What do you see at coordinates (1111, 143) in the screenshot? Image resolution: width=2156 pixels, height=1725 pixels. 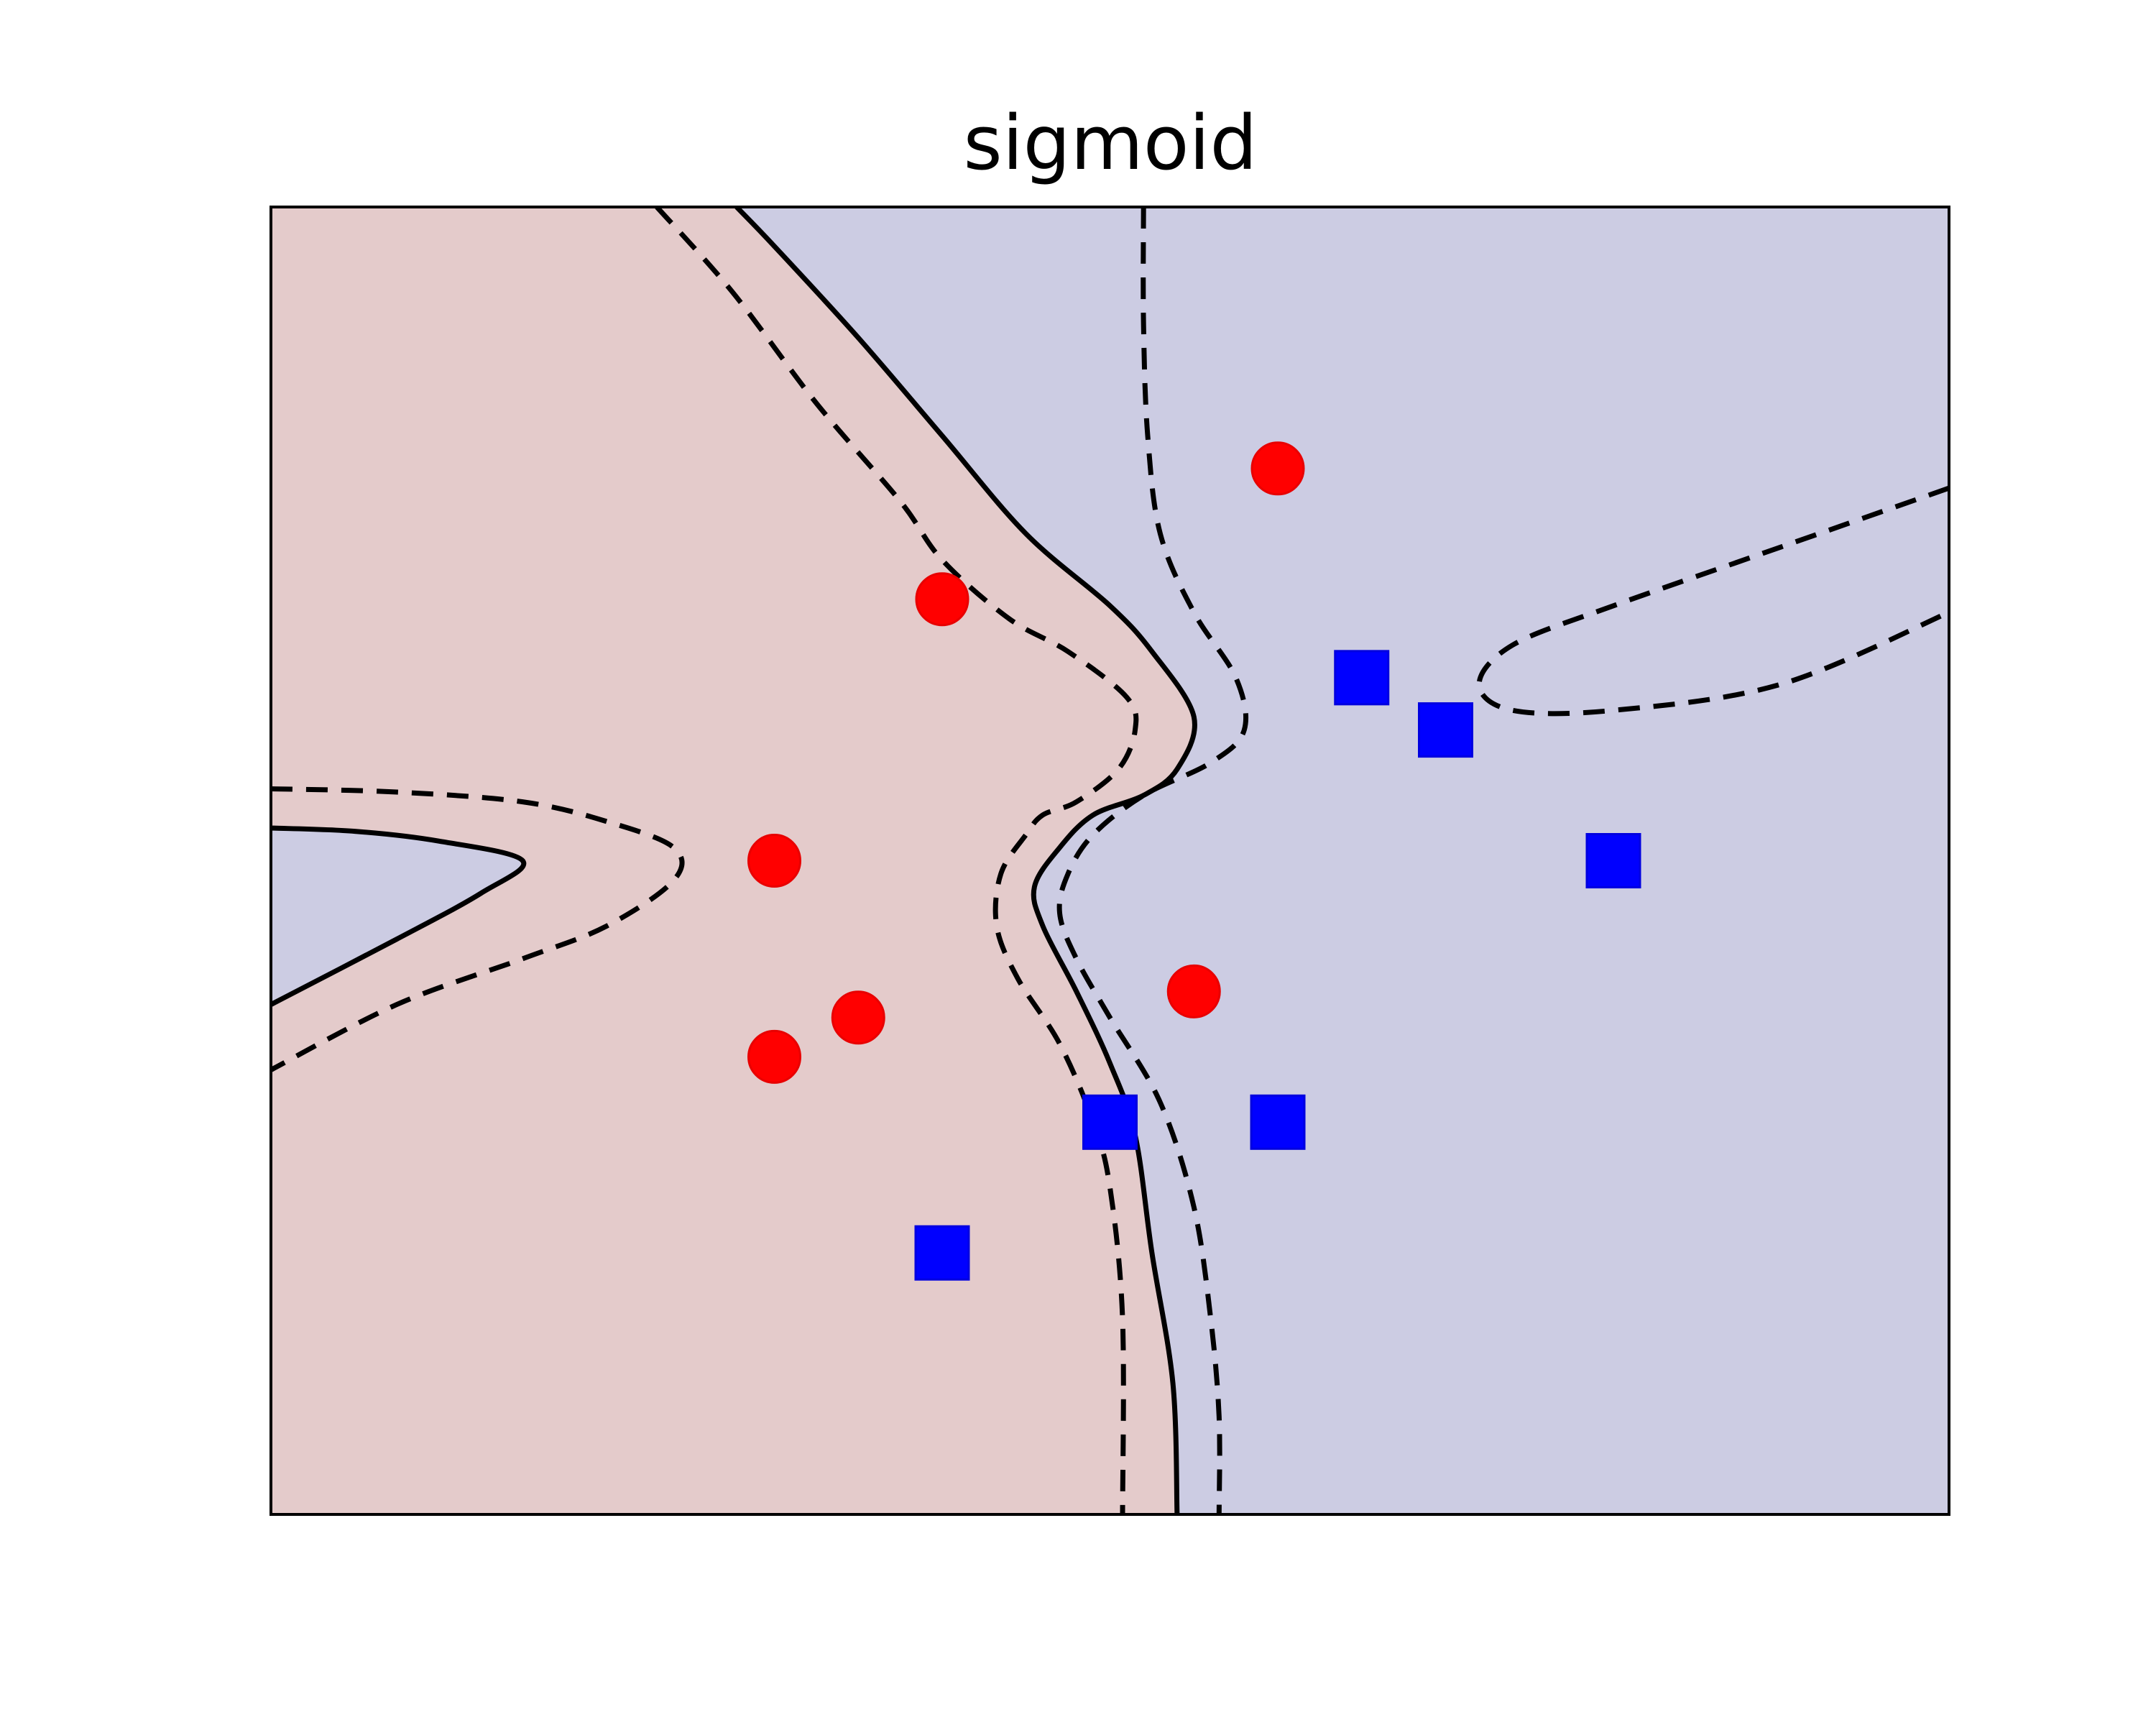 I see `chart-title: sigmoid` at bounding box center [1111, 143].